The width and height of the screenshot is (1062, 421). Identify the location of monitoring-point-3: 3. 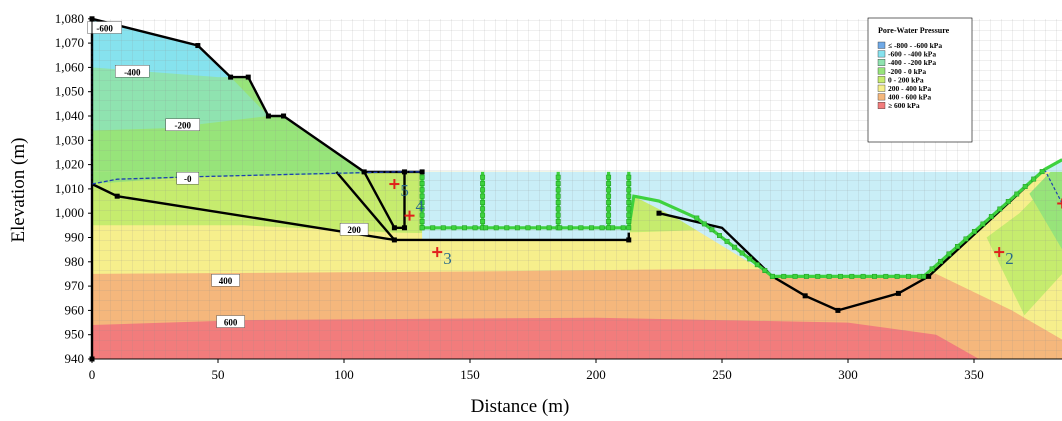
(442, 257).